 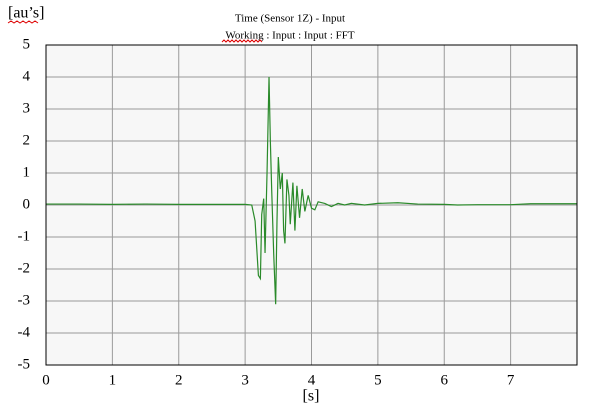 What do you see at coordinates (27, 44) in the screenshot?
I see `y-tick-label: 5` at bounding box center [27, 44].